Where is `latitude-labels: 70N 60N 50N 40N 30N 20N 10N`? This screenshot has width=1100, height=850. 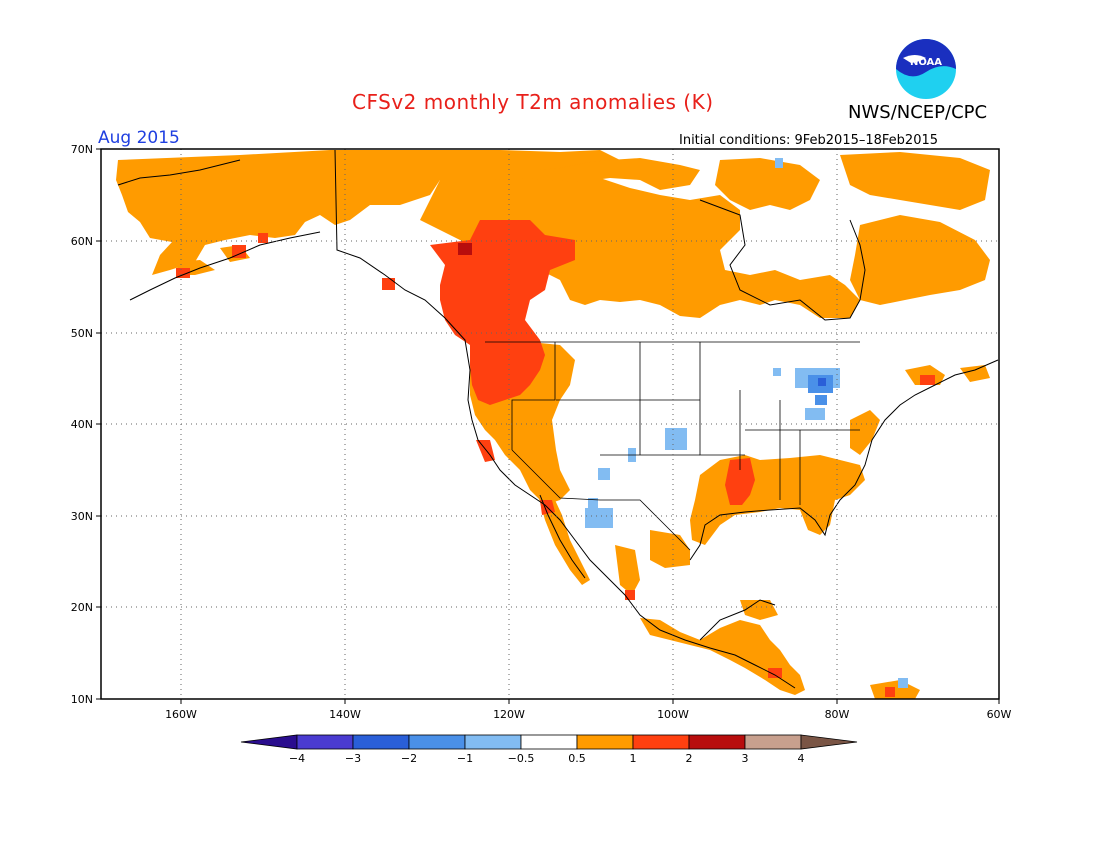 latitude-labels: 70N 60N 50N 40N 30N 20N 10N is located at coordinates (82, 424).